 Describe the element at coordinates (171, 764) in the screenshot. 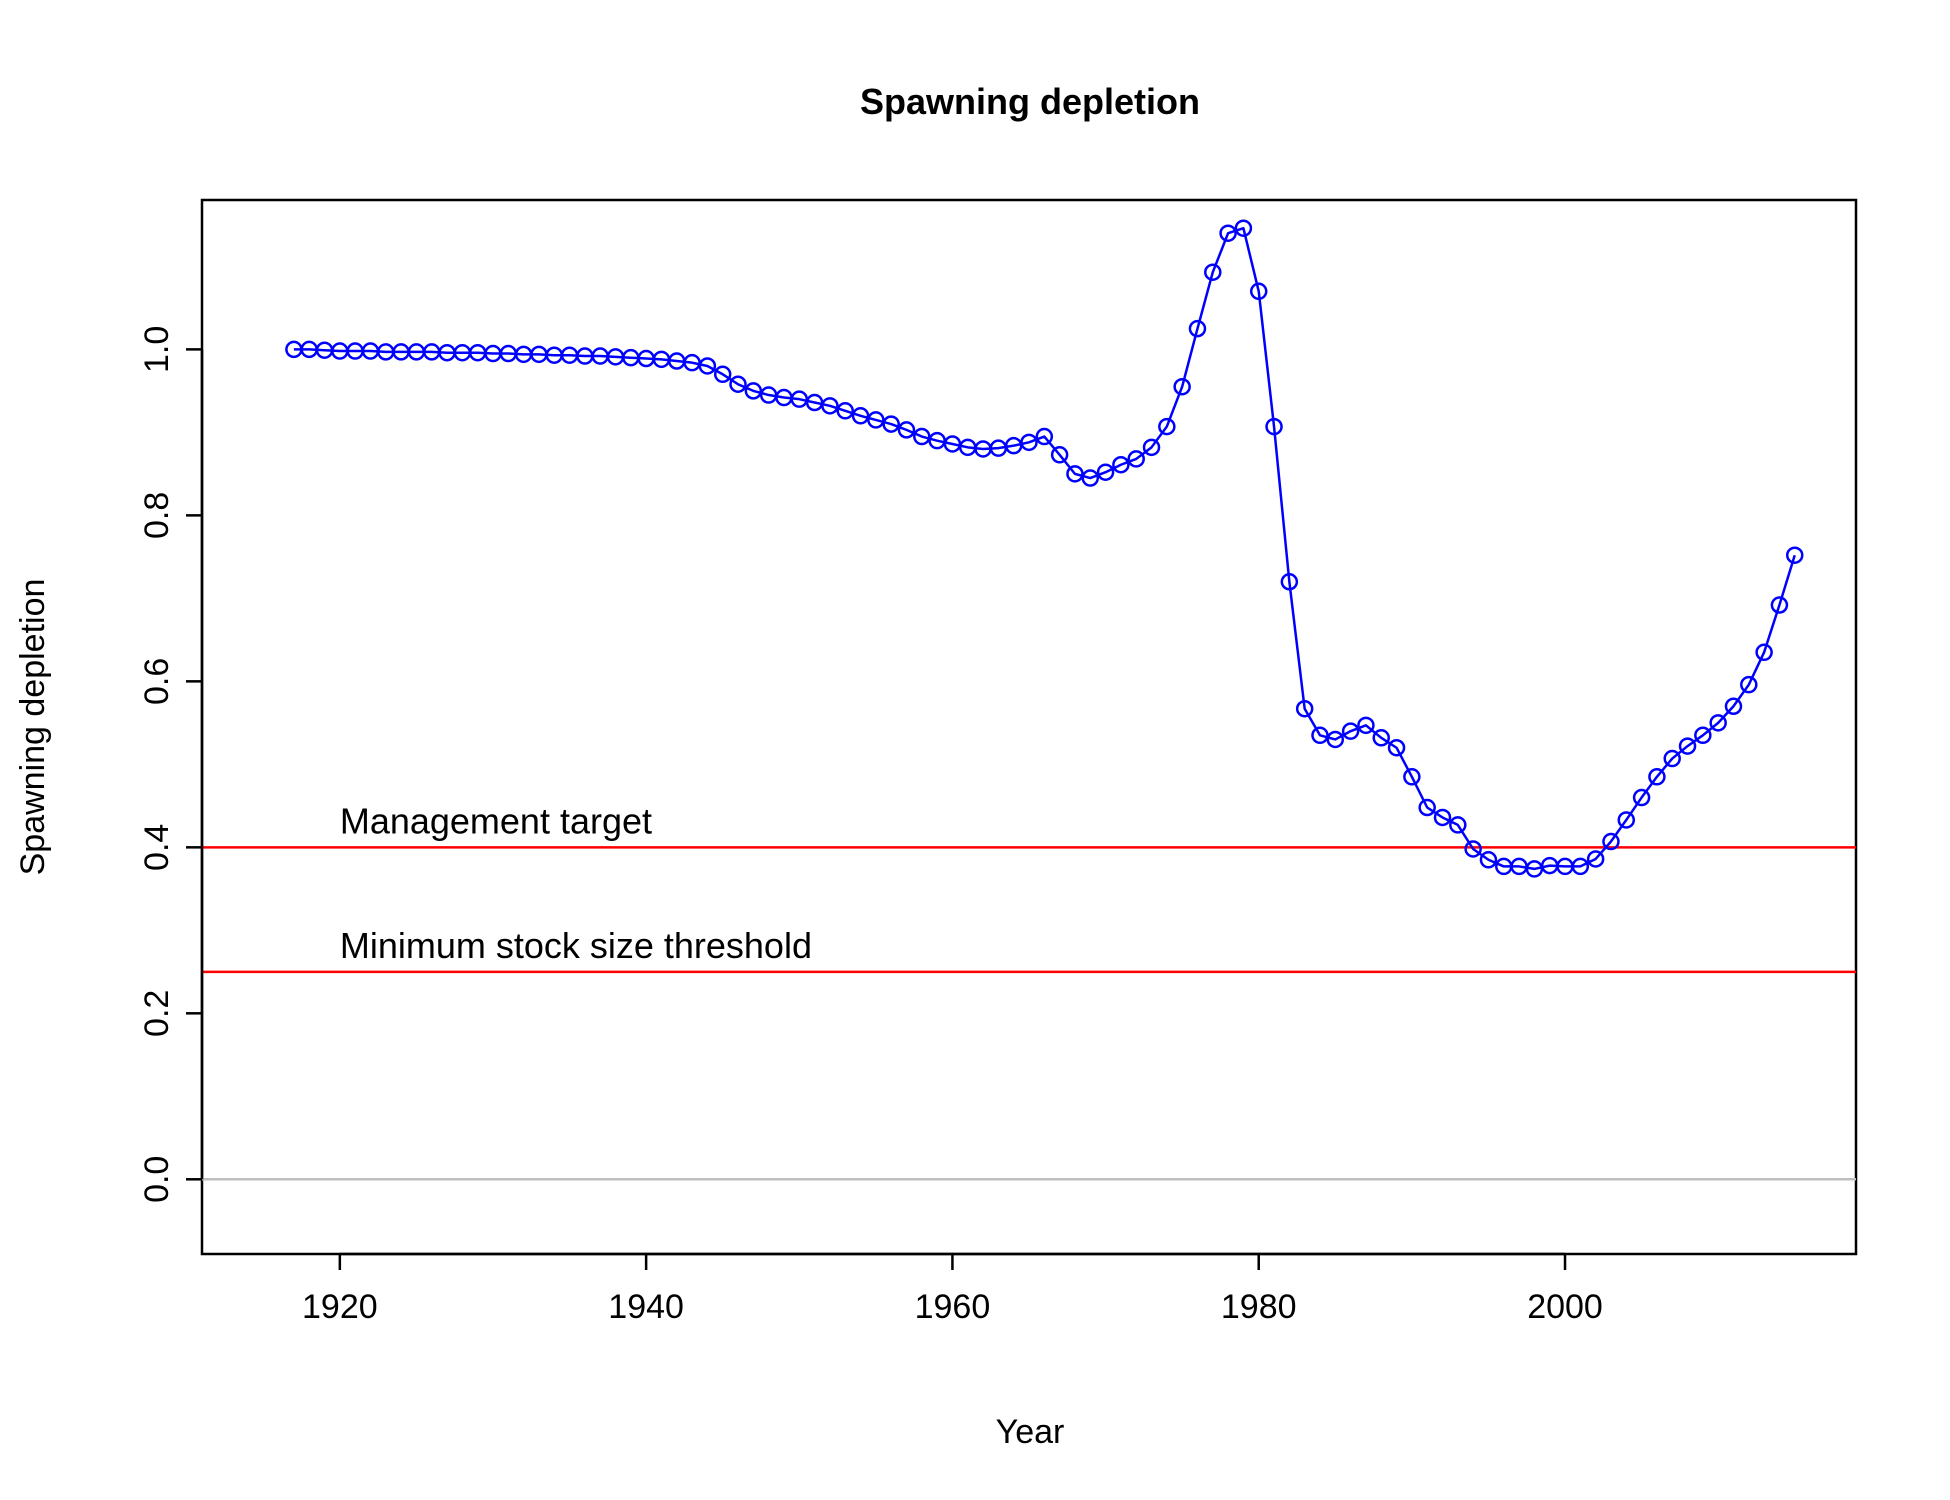

I see `y-axis: 0.0 0.2 0.4 0.6 0.8 1.0` at that location.